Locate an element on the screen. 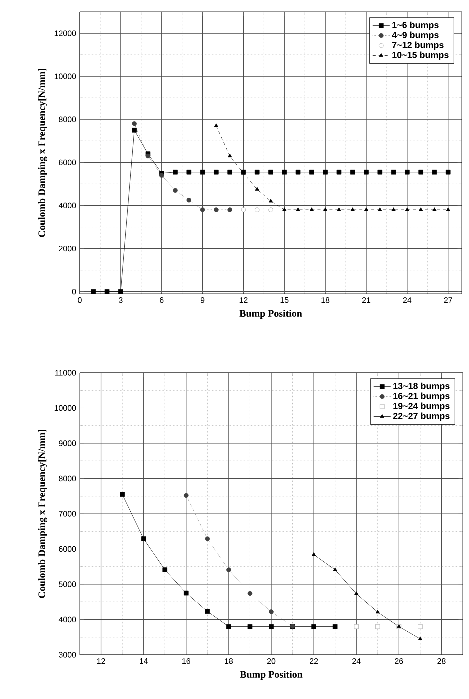 The image size is (469, 699). legend-label: 10~15 bumps is located at coordinates (420, 56).